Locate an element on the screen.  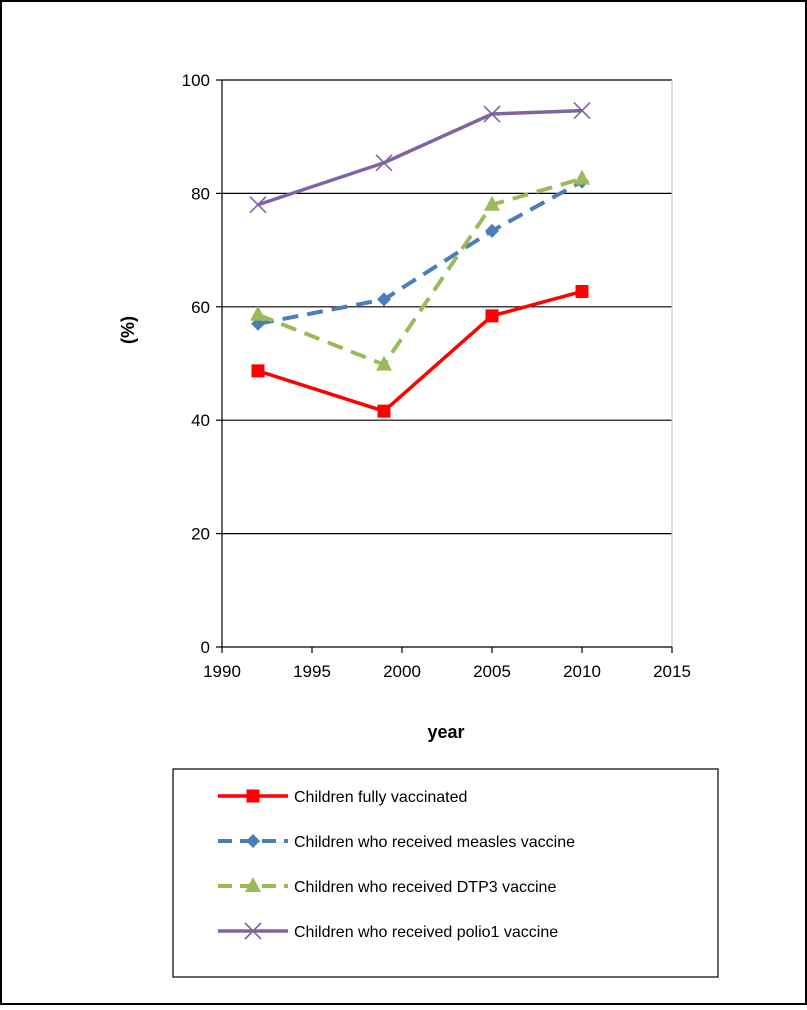
legend-marker-diamond is located at coordinates (253, 841).